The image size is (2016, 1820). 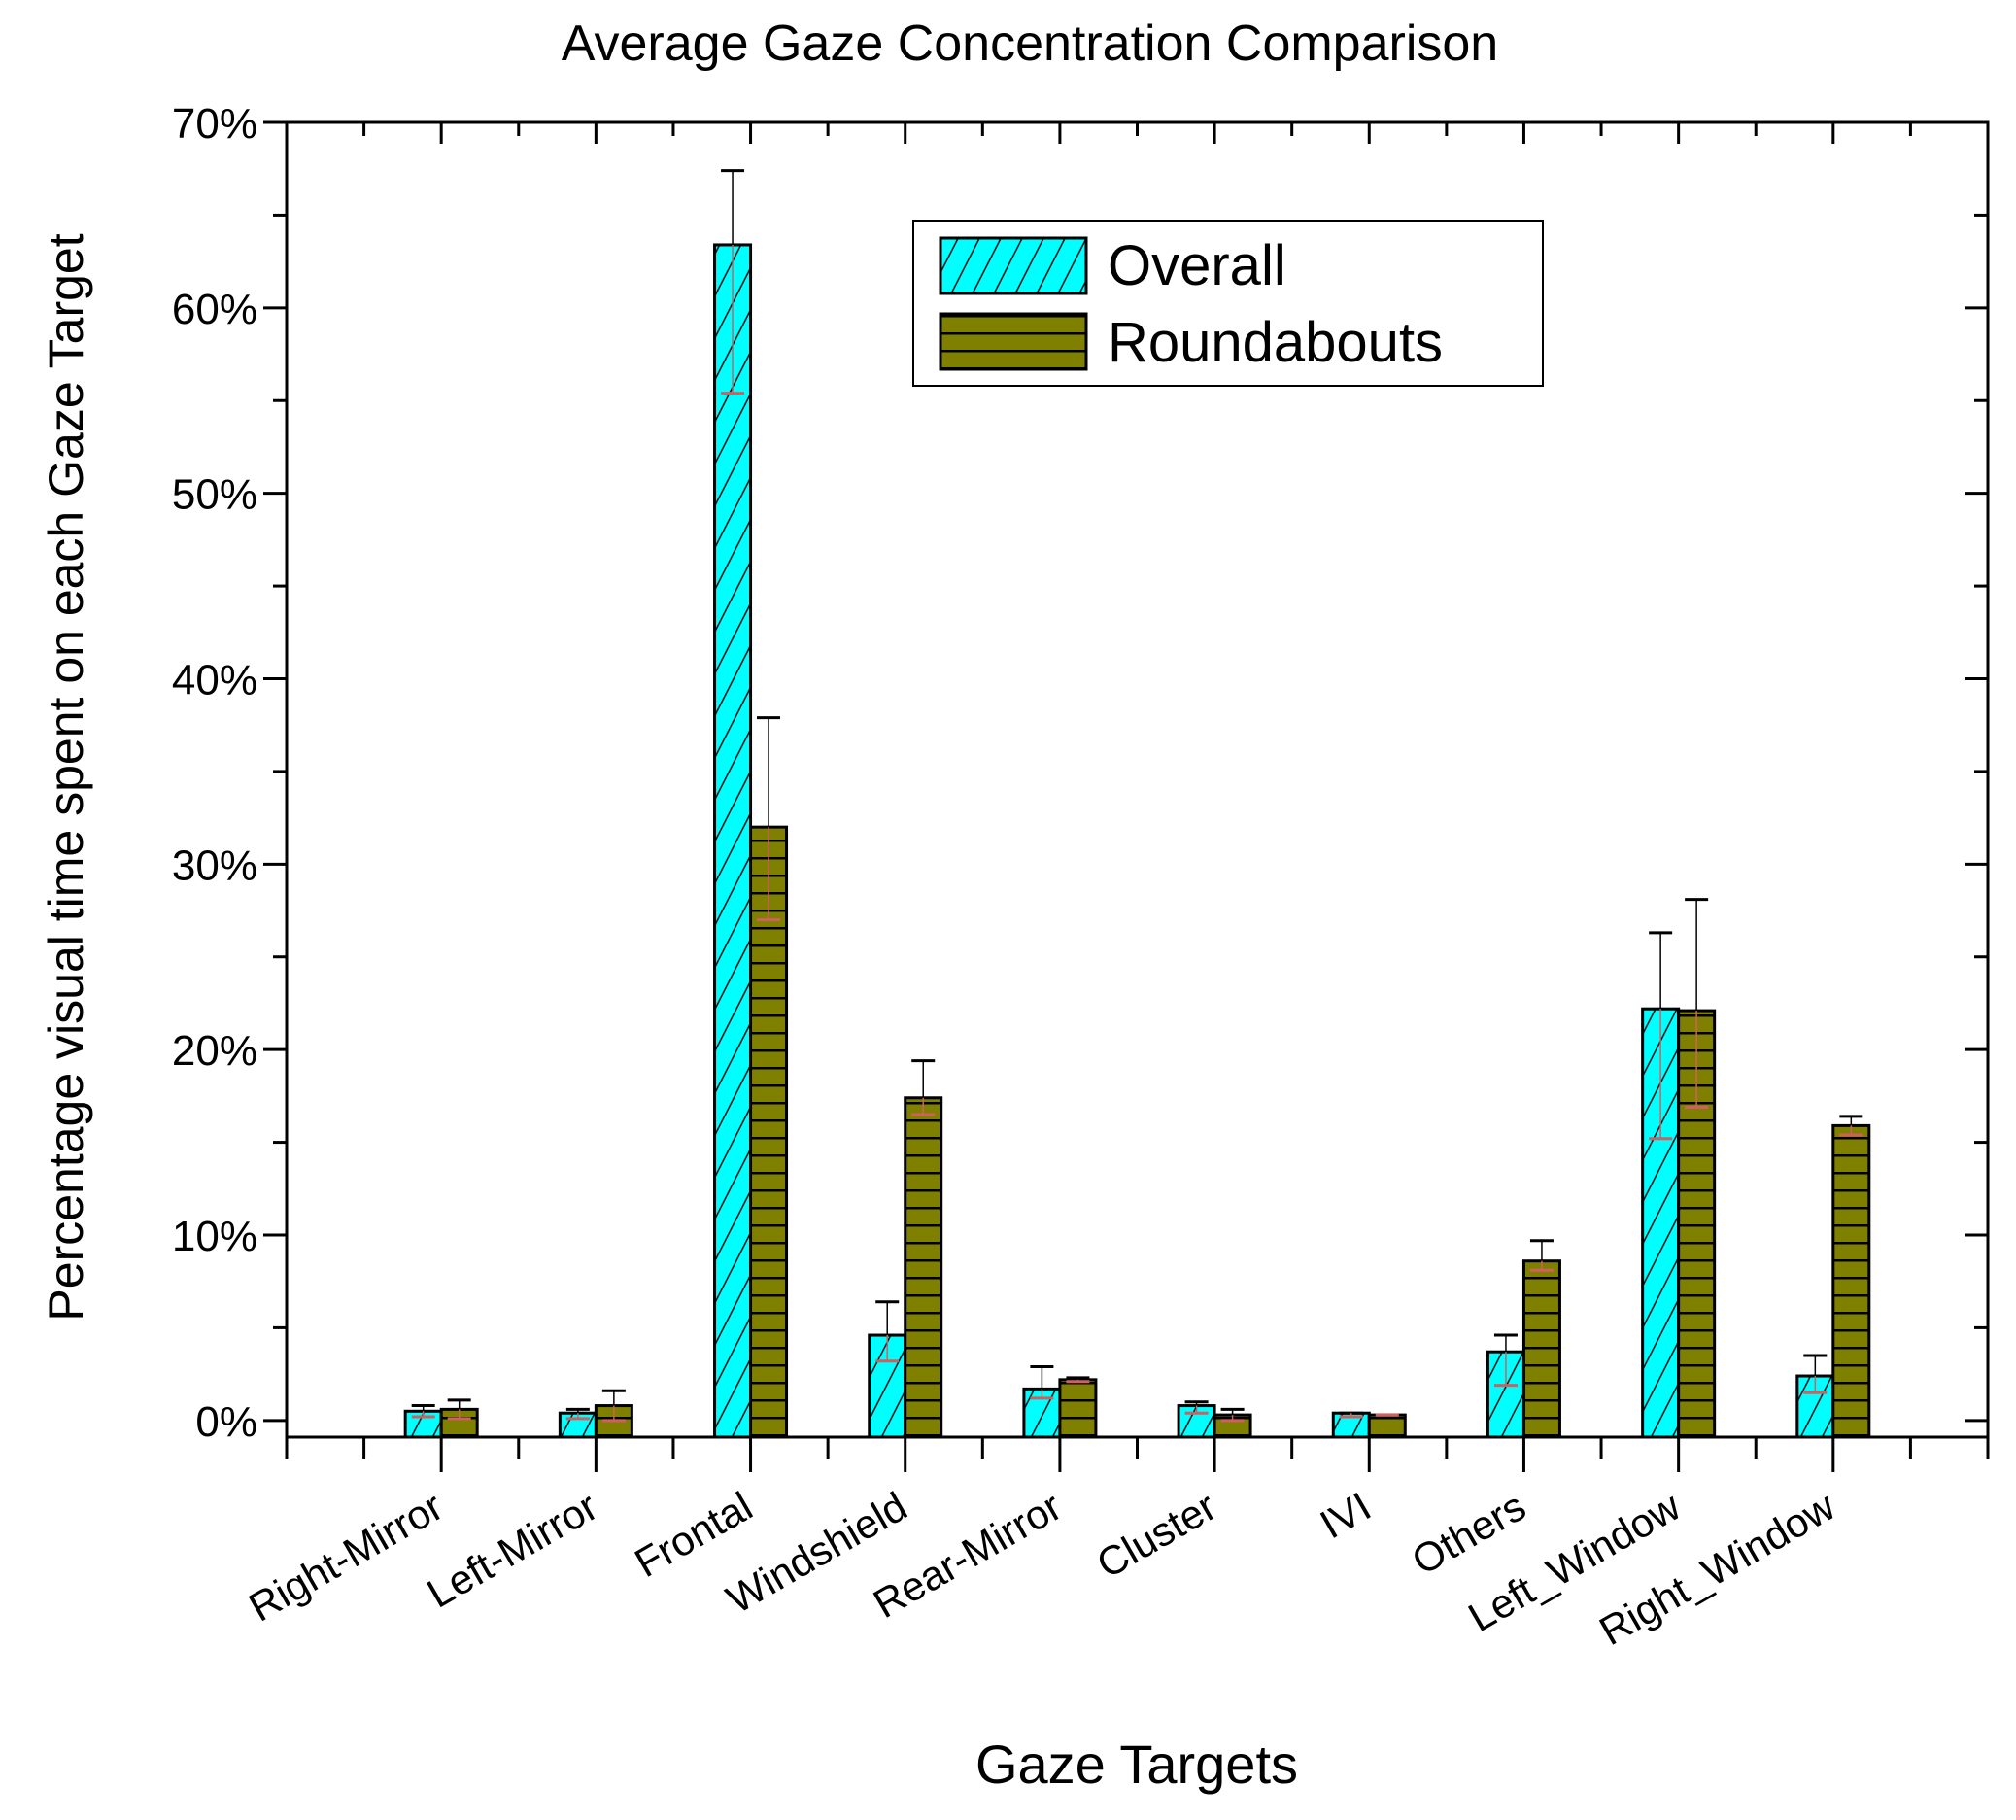 What do you see at coordinates (214, 1051) in the screenshot?
I see `y-tick-label: 20%` at bounding box center [214, 1051].